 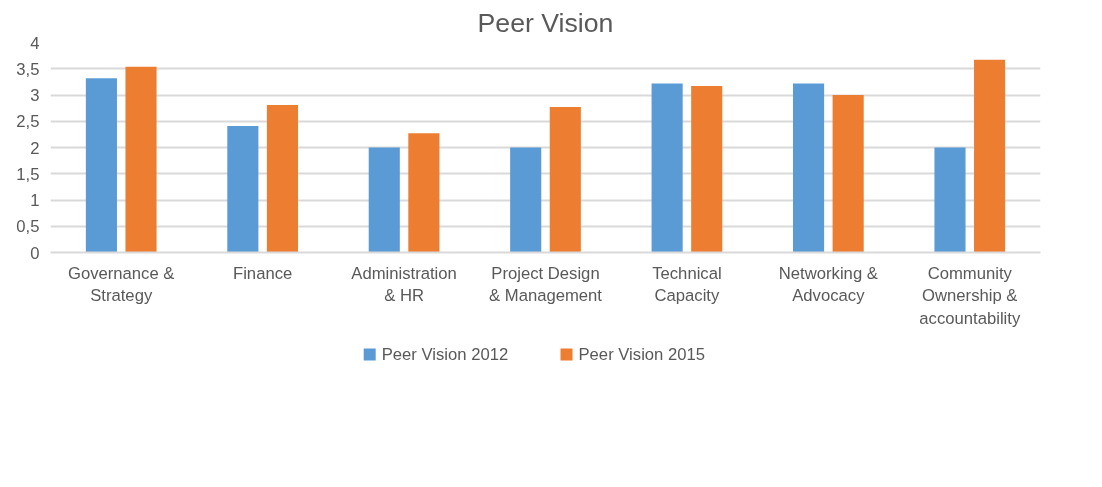 What do you see at coordinates (687, 284) in the screenshot?
I see `x-tick-label: Technical Capacity` at bounding box center [687, 284].